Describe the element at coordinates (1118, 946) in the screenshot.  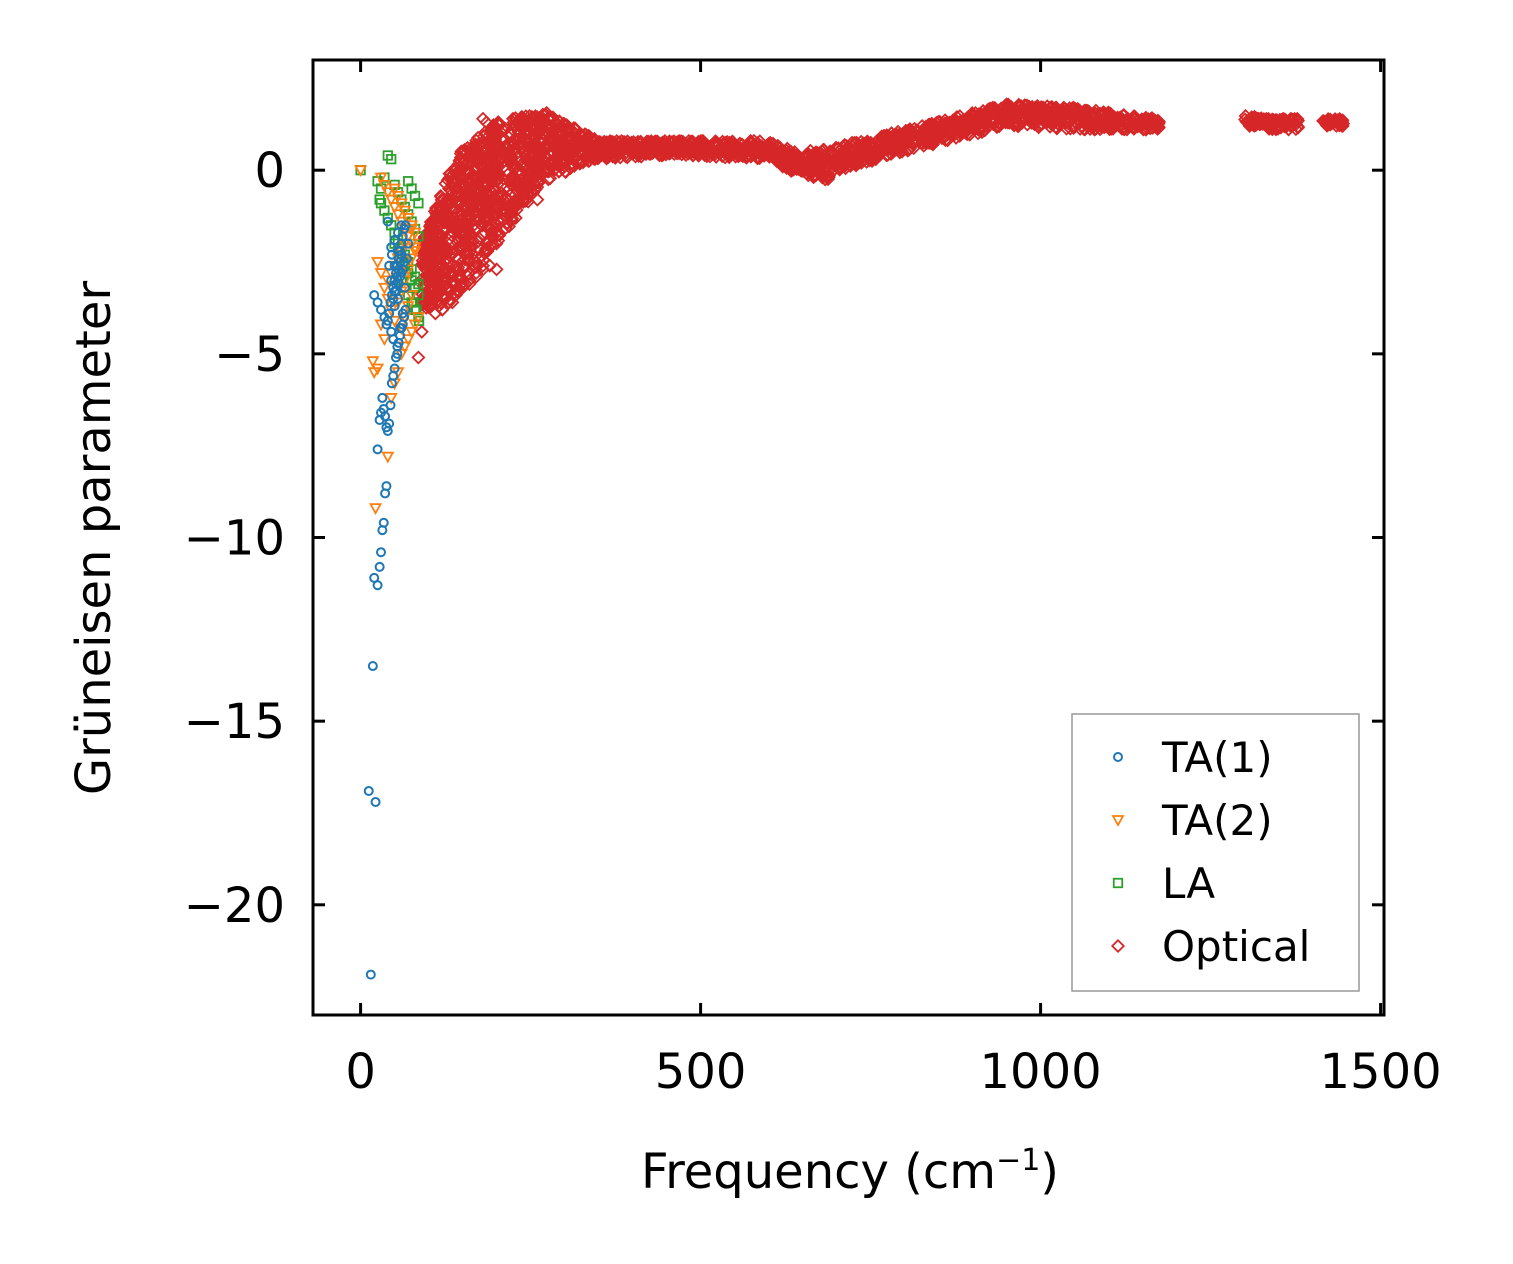
I see `legend-marker-optical` at that location.